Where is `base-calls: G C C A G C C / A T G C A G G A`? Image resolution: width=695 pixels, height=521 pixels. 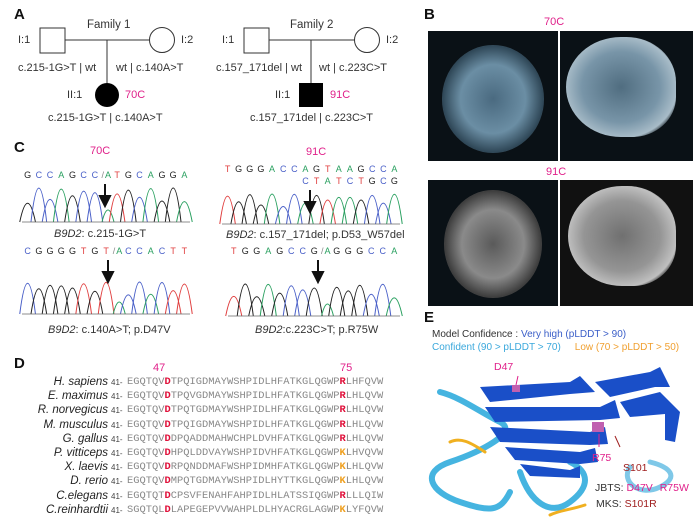 base-calls: G C C A G C C / A T G C A G G A is located at coordinates (105, 175).